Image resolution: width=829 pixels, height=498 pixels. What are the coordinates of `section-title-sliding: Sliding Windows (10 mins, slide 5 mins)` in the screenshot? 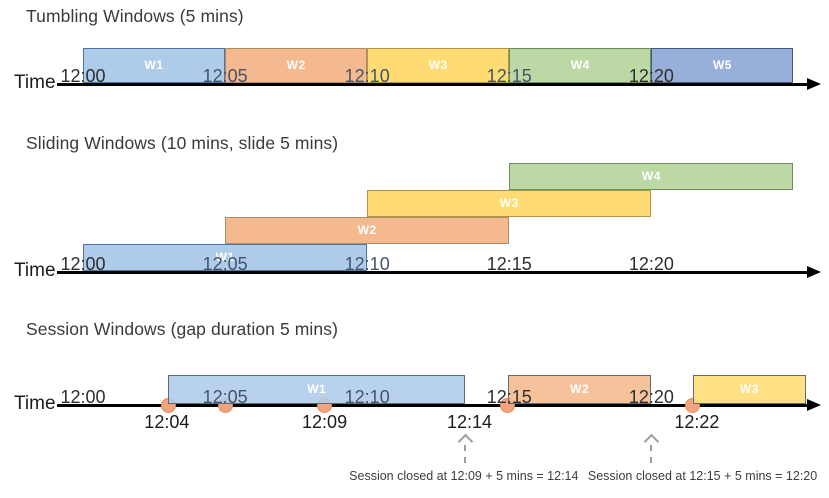 It's located at (182, 143).